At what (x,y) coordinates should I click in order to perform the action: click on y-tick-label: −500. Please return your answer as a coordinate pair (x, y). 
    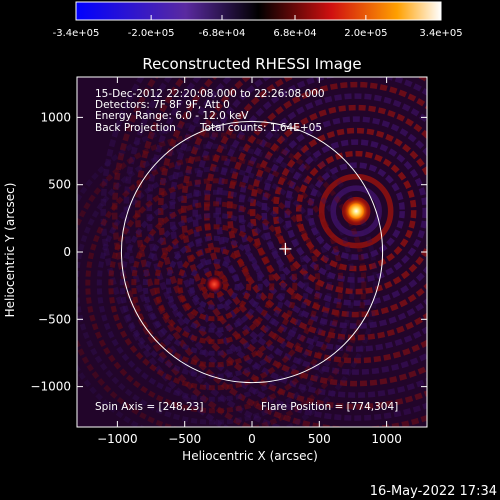
    Looking at the image, I should click on (54, 319).